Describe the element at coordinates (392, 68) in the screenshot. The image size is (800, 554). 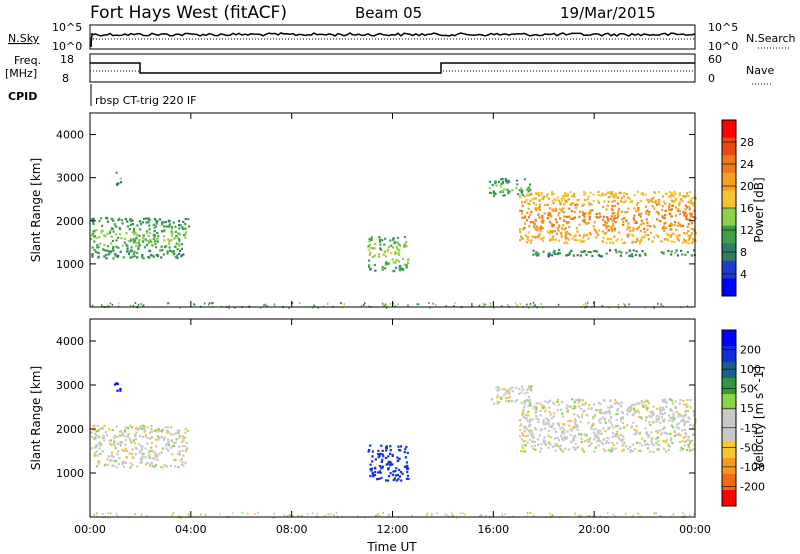
I see `freq-strip-frame` at that location.